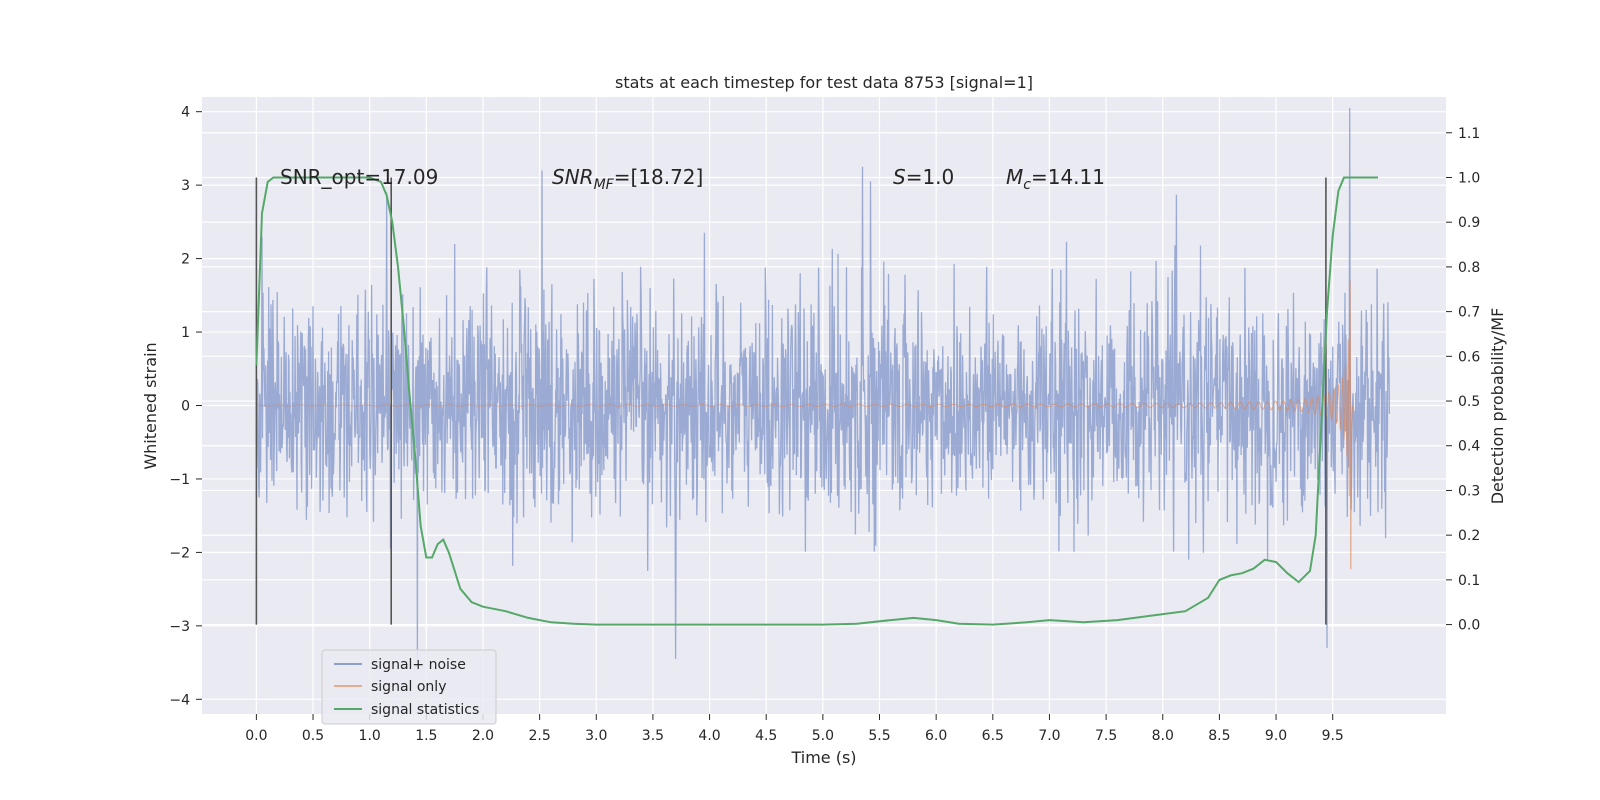 This screenshot has height=800, width=1600. I want to click on x-axis-title: Time (s), so click(823, 757).